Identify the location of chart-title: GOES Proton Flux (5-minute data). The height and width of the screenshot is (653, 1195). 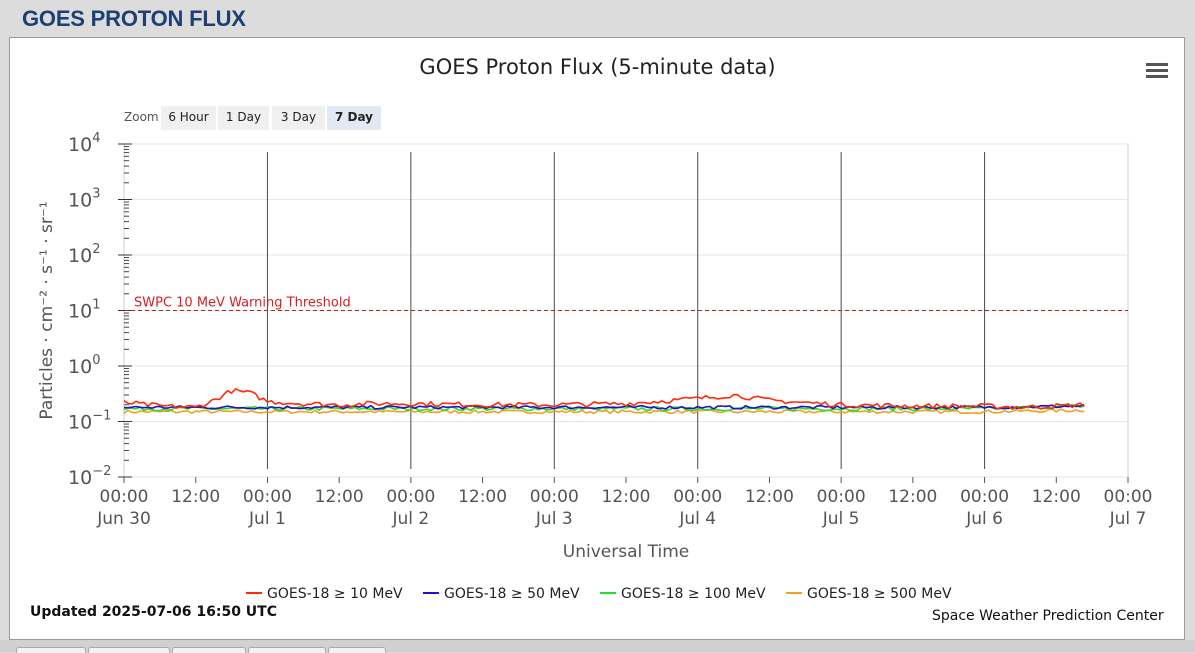
(597, 67).